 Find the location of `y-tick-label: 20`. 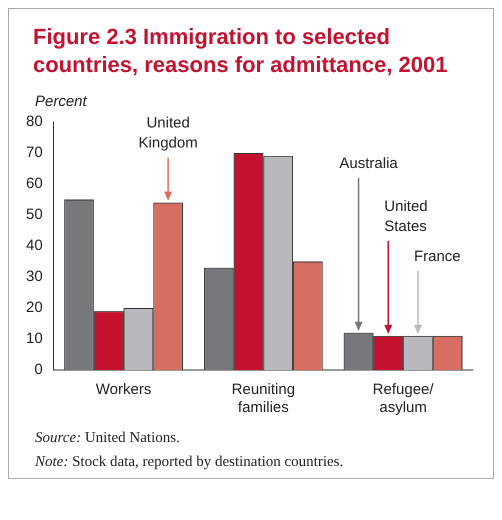

y-tick-label: 20 is located at coordinates (34, 307).